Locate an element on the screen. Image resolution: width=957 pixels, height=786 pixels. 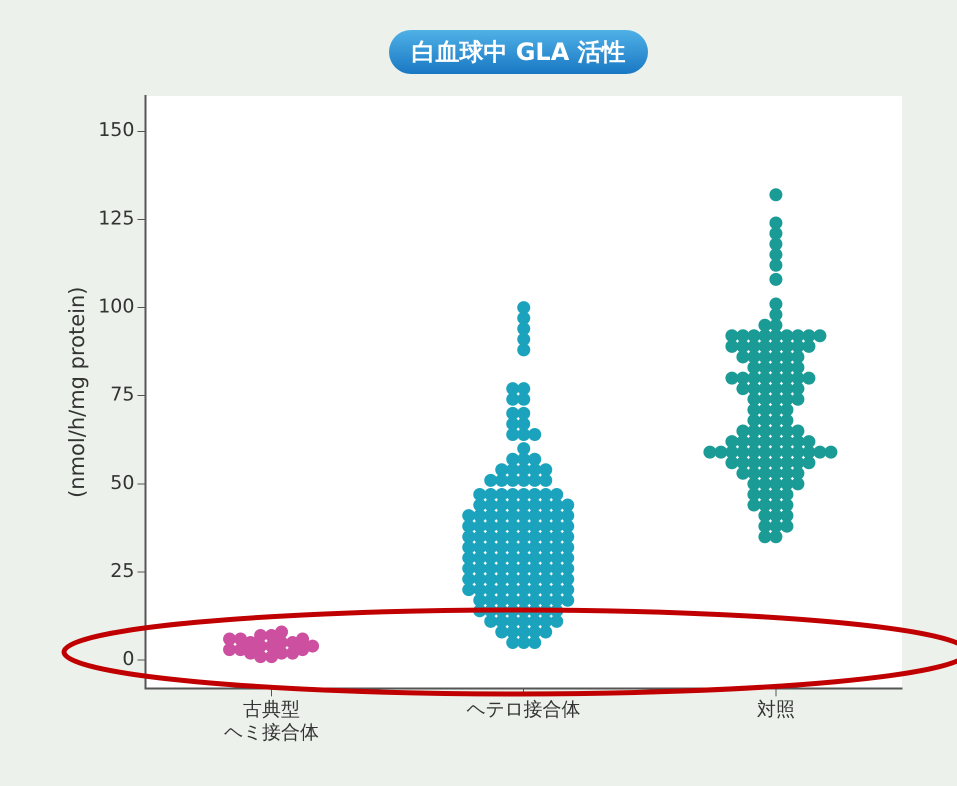
y-tick-label: 25 is located at coordinates (122, 571).